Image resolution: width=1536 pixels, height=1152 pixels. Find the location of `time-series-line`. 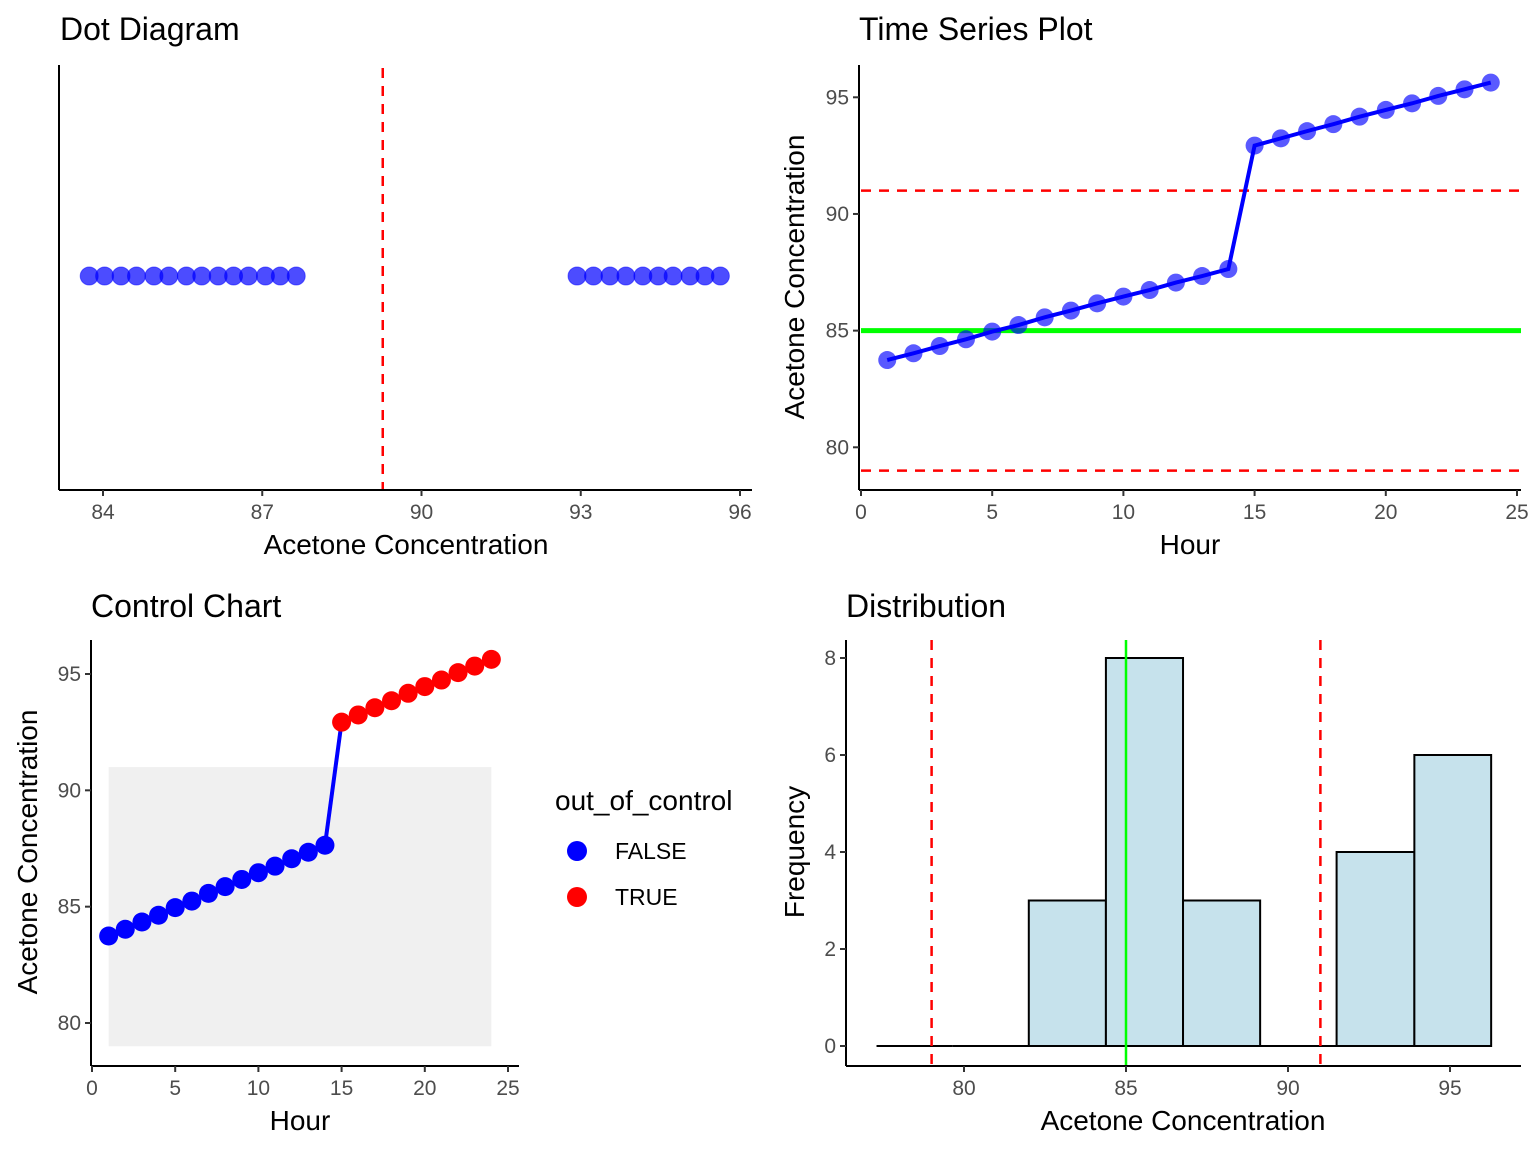

time-series-line is located at coordinates (1189, 221).